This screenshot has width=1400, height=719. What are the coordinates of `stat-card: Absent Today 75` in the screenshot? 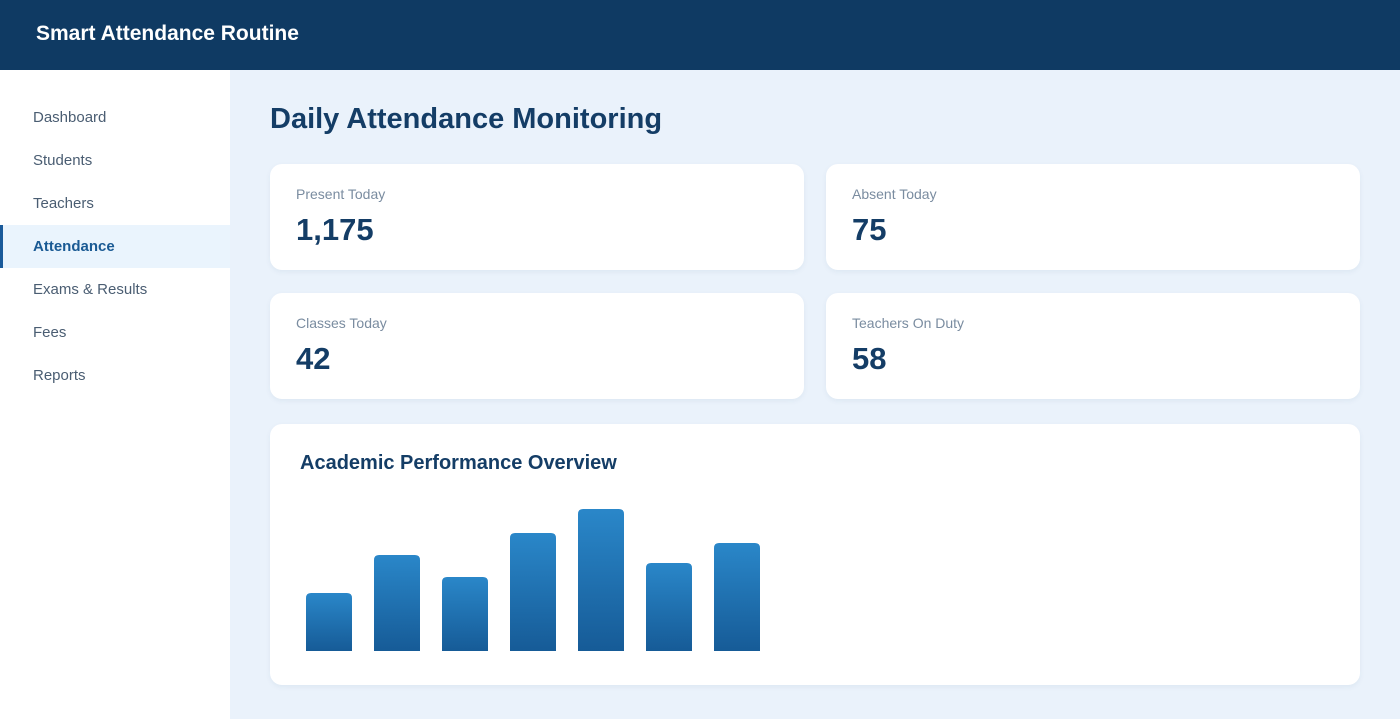 It's located at (1093, 217).